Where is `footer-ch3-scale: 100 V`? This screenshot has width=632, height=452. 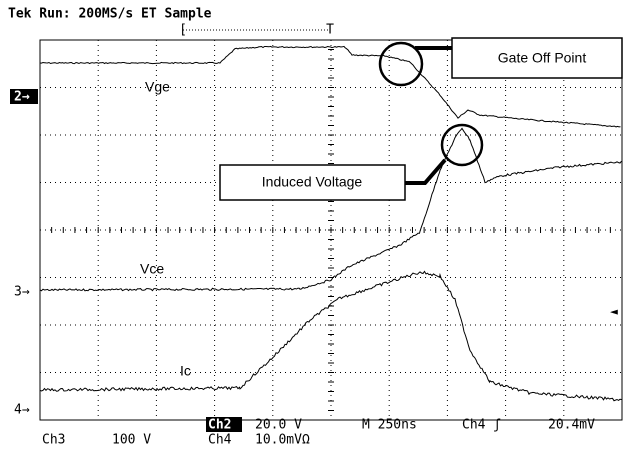 footer-ch3-scale: 100 V is located at coordinates (131, 440).